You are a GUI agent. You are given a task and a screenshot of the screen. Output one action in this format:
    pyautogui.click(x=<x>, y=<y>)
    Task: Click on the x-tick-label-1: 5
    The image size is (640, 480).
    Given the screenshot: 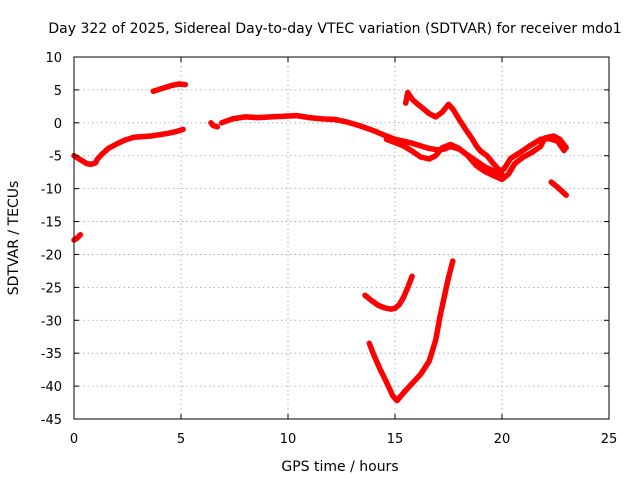 What is the action you would take?
    pyautogui.click(x=181, y=439)
    